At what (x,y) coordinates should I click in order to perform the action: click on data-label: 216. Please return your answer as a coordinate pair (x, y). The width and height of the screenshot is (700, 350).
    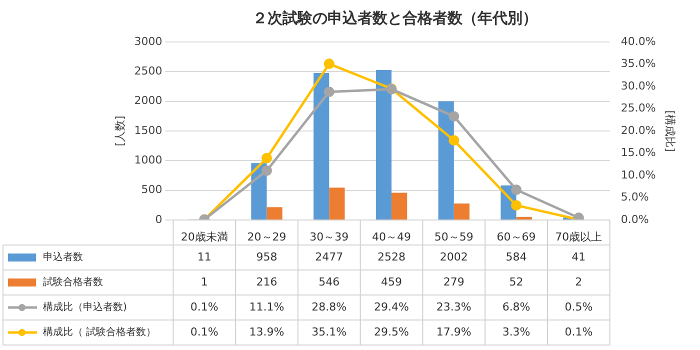
    Looking at the image, I should click on (267, 281).